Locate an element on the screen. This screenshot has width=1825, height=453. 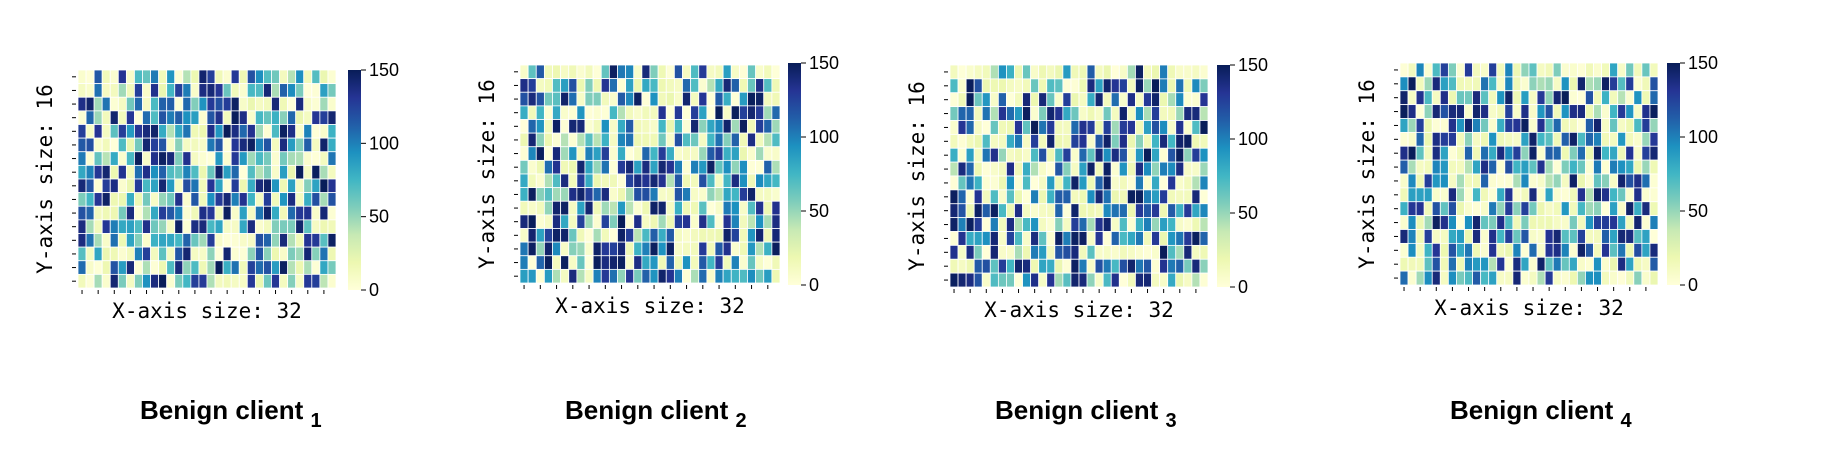
colorbar is located at coordinates (354, 180).